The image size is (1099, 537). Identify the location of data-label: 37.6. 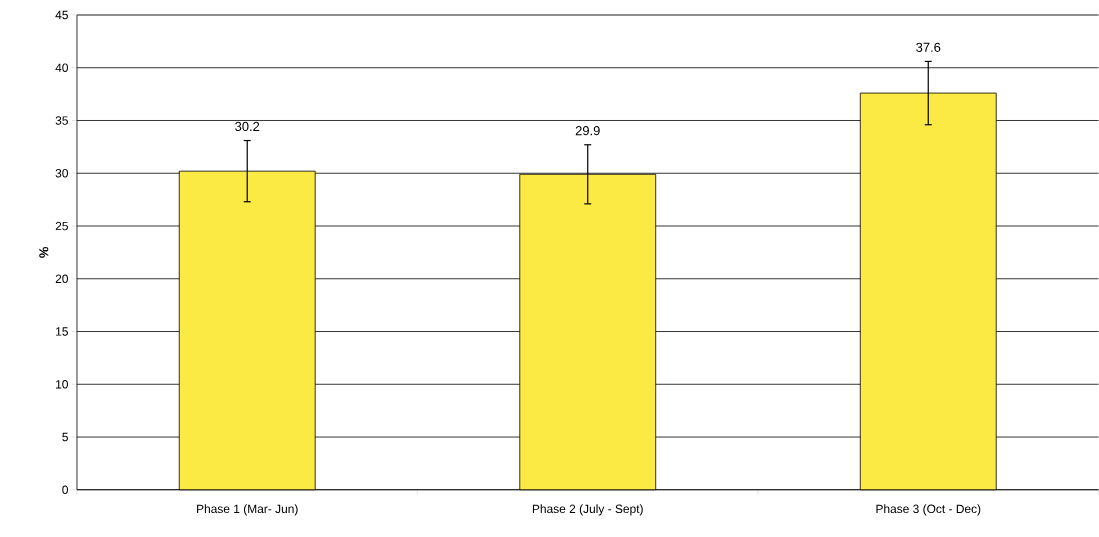
(928, 47).